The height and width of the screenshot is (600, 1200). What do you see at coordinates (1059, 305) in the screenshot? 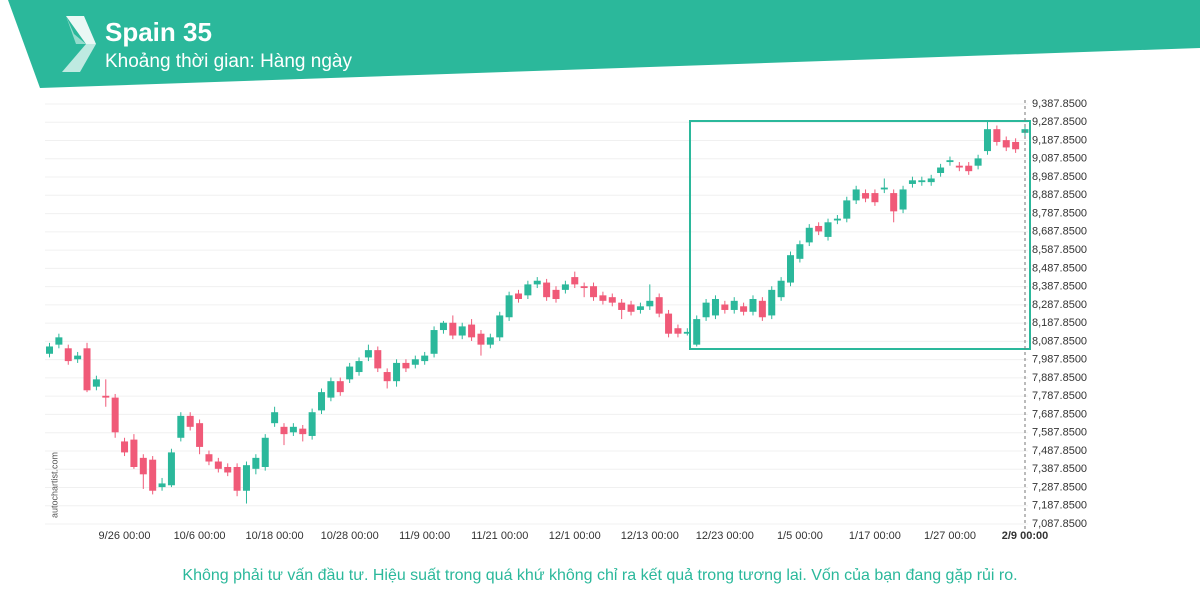
I see `y-tick-label: 8,287.8500` at bounding box center [1059, 305].